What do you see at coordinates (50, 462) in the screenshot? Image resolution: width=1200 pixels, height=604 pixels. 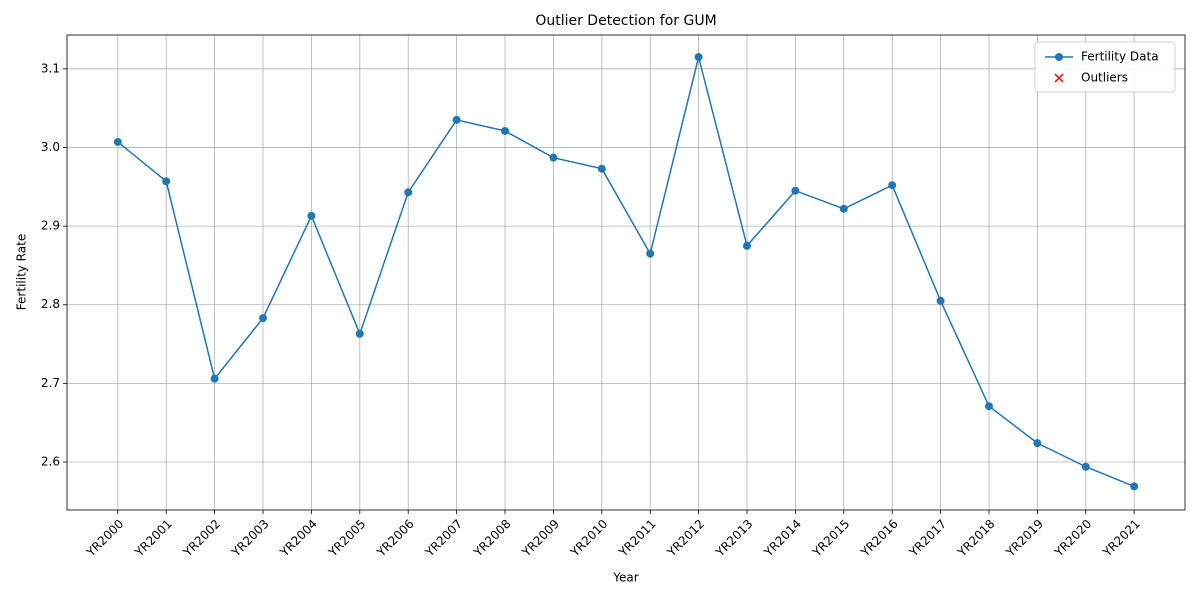 I see `y-tick-label: 2.6` at bounding box center [50, 462].